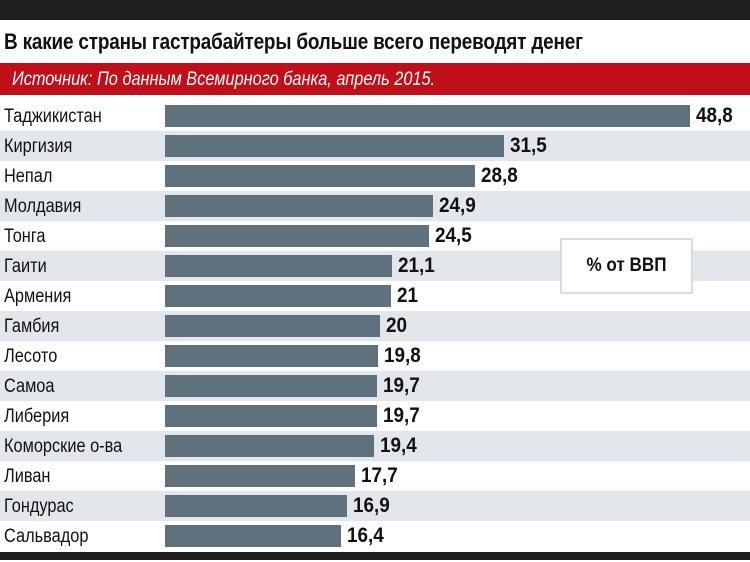 The height and width of the screenshot is (562, 750). I want to click on bottom-rule, so click(375, 556).